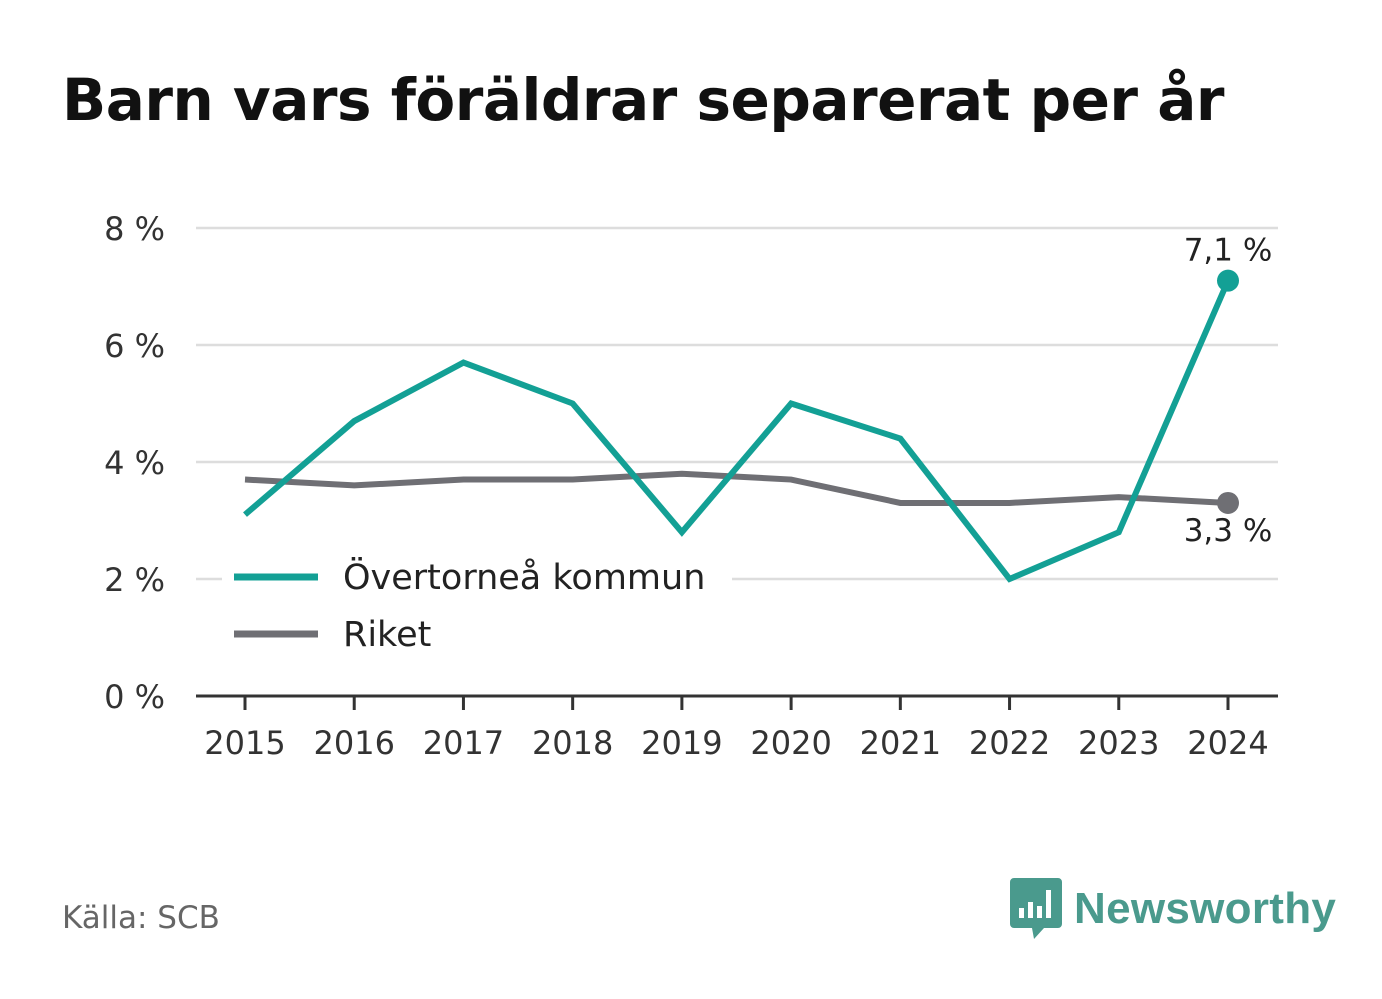  I want to click on x-tick-label: 2023, so click(1118, 743).